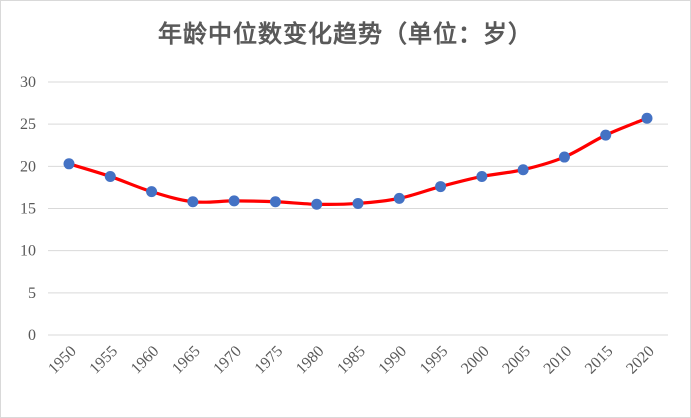  I want to click on x-tick-label: 1975, so click(269, 360).